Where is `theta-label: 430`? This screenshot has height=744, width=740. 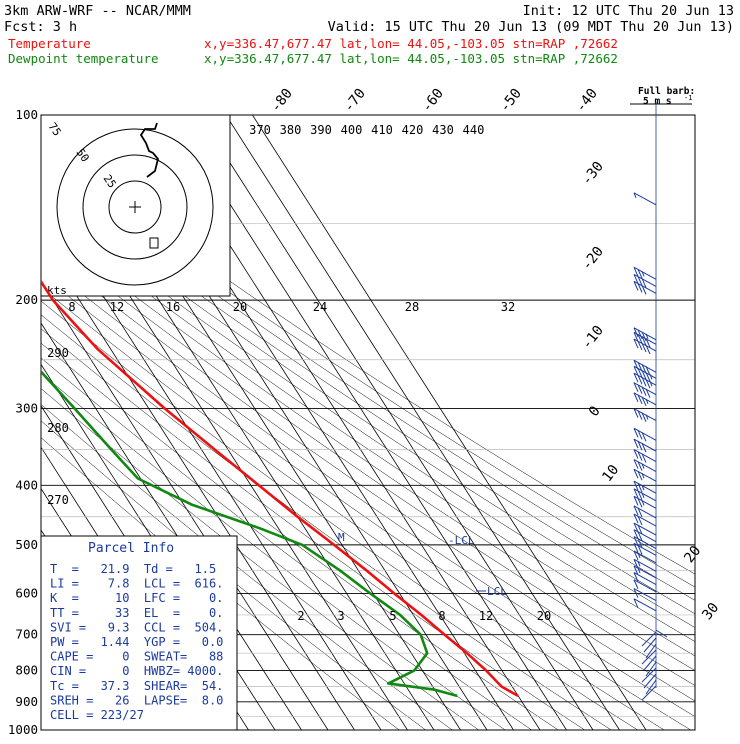 theta-label: 430 is located at coordinates (443, 130).